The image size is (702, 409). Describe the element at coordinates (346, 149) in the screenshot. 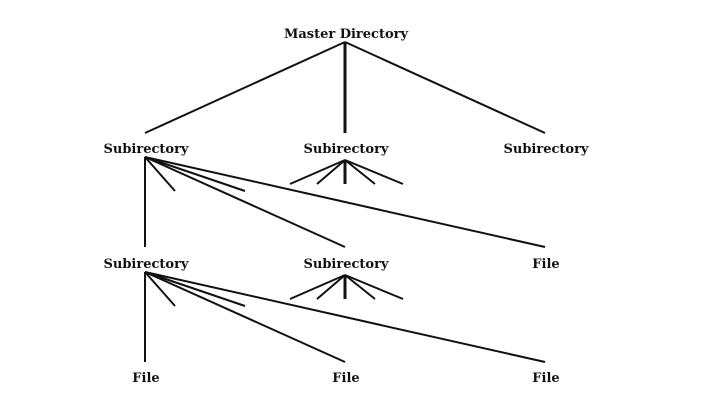

I see `l1-center-label: Subirectory` at that location.